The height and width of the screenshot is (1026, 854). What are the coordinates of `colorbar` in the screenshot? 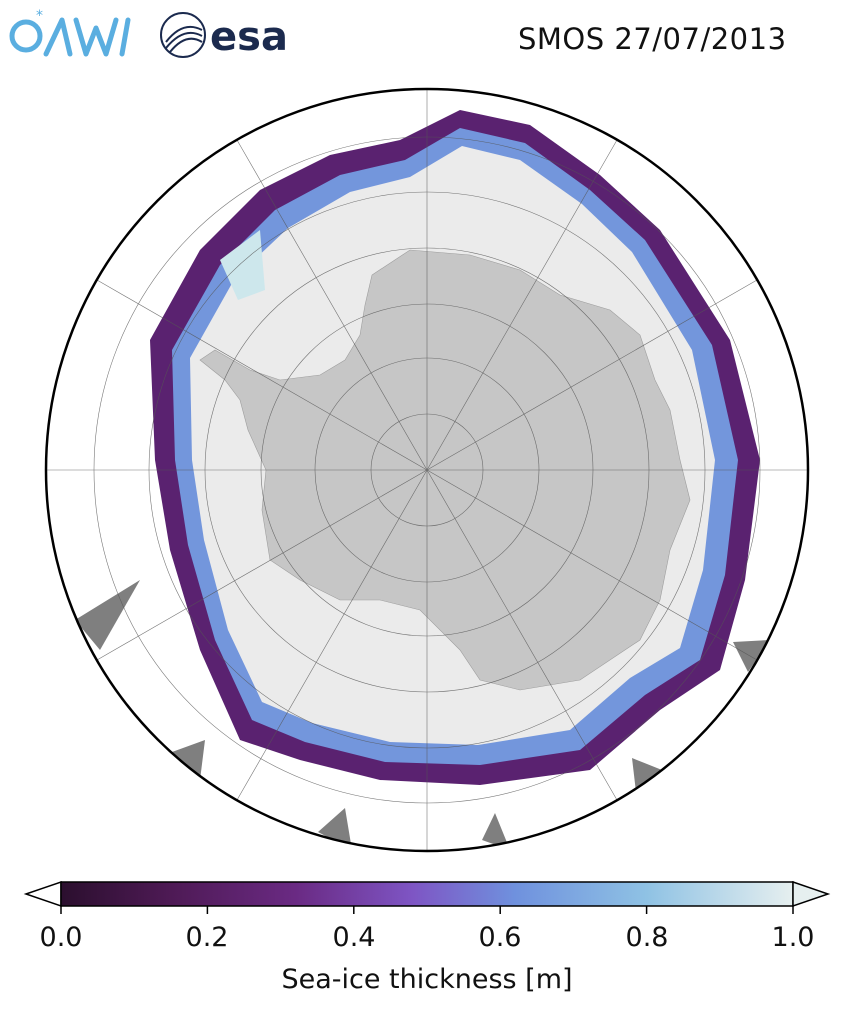 It's located at (427, 897).